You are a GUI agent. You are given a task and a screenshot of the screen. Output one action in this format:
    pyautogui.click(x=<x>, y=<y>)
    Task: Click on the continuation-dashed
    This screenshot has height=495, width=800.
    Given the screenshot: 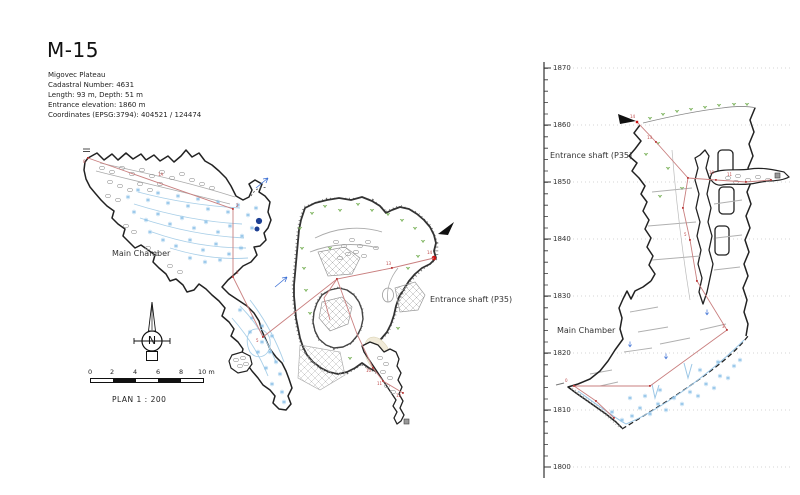 What is the action you would take?
    pyautogui.click(x=259, y=191)
    